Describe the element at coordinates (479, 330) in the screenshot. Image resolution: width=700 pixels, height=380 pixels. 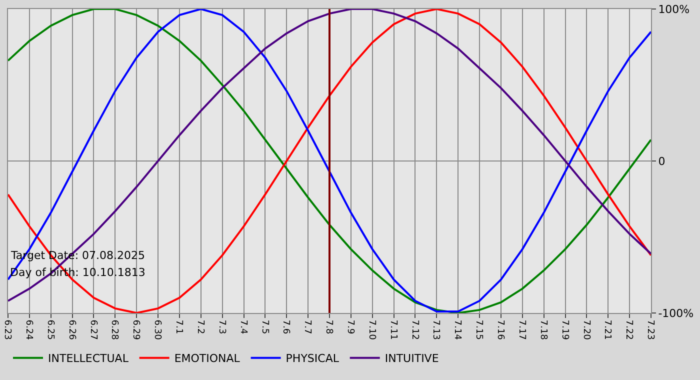
I see `x-tick-label: 7.15` at that location.